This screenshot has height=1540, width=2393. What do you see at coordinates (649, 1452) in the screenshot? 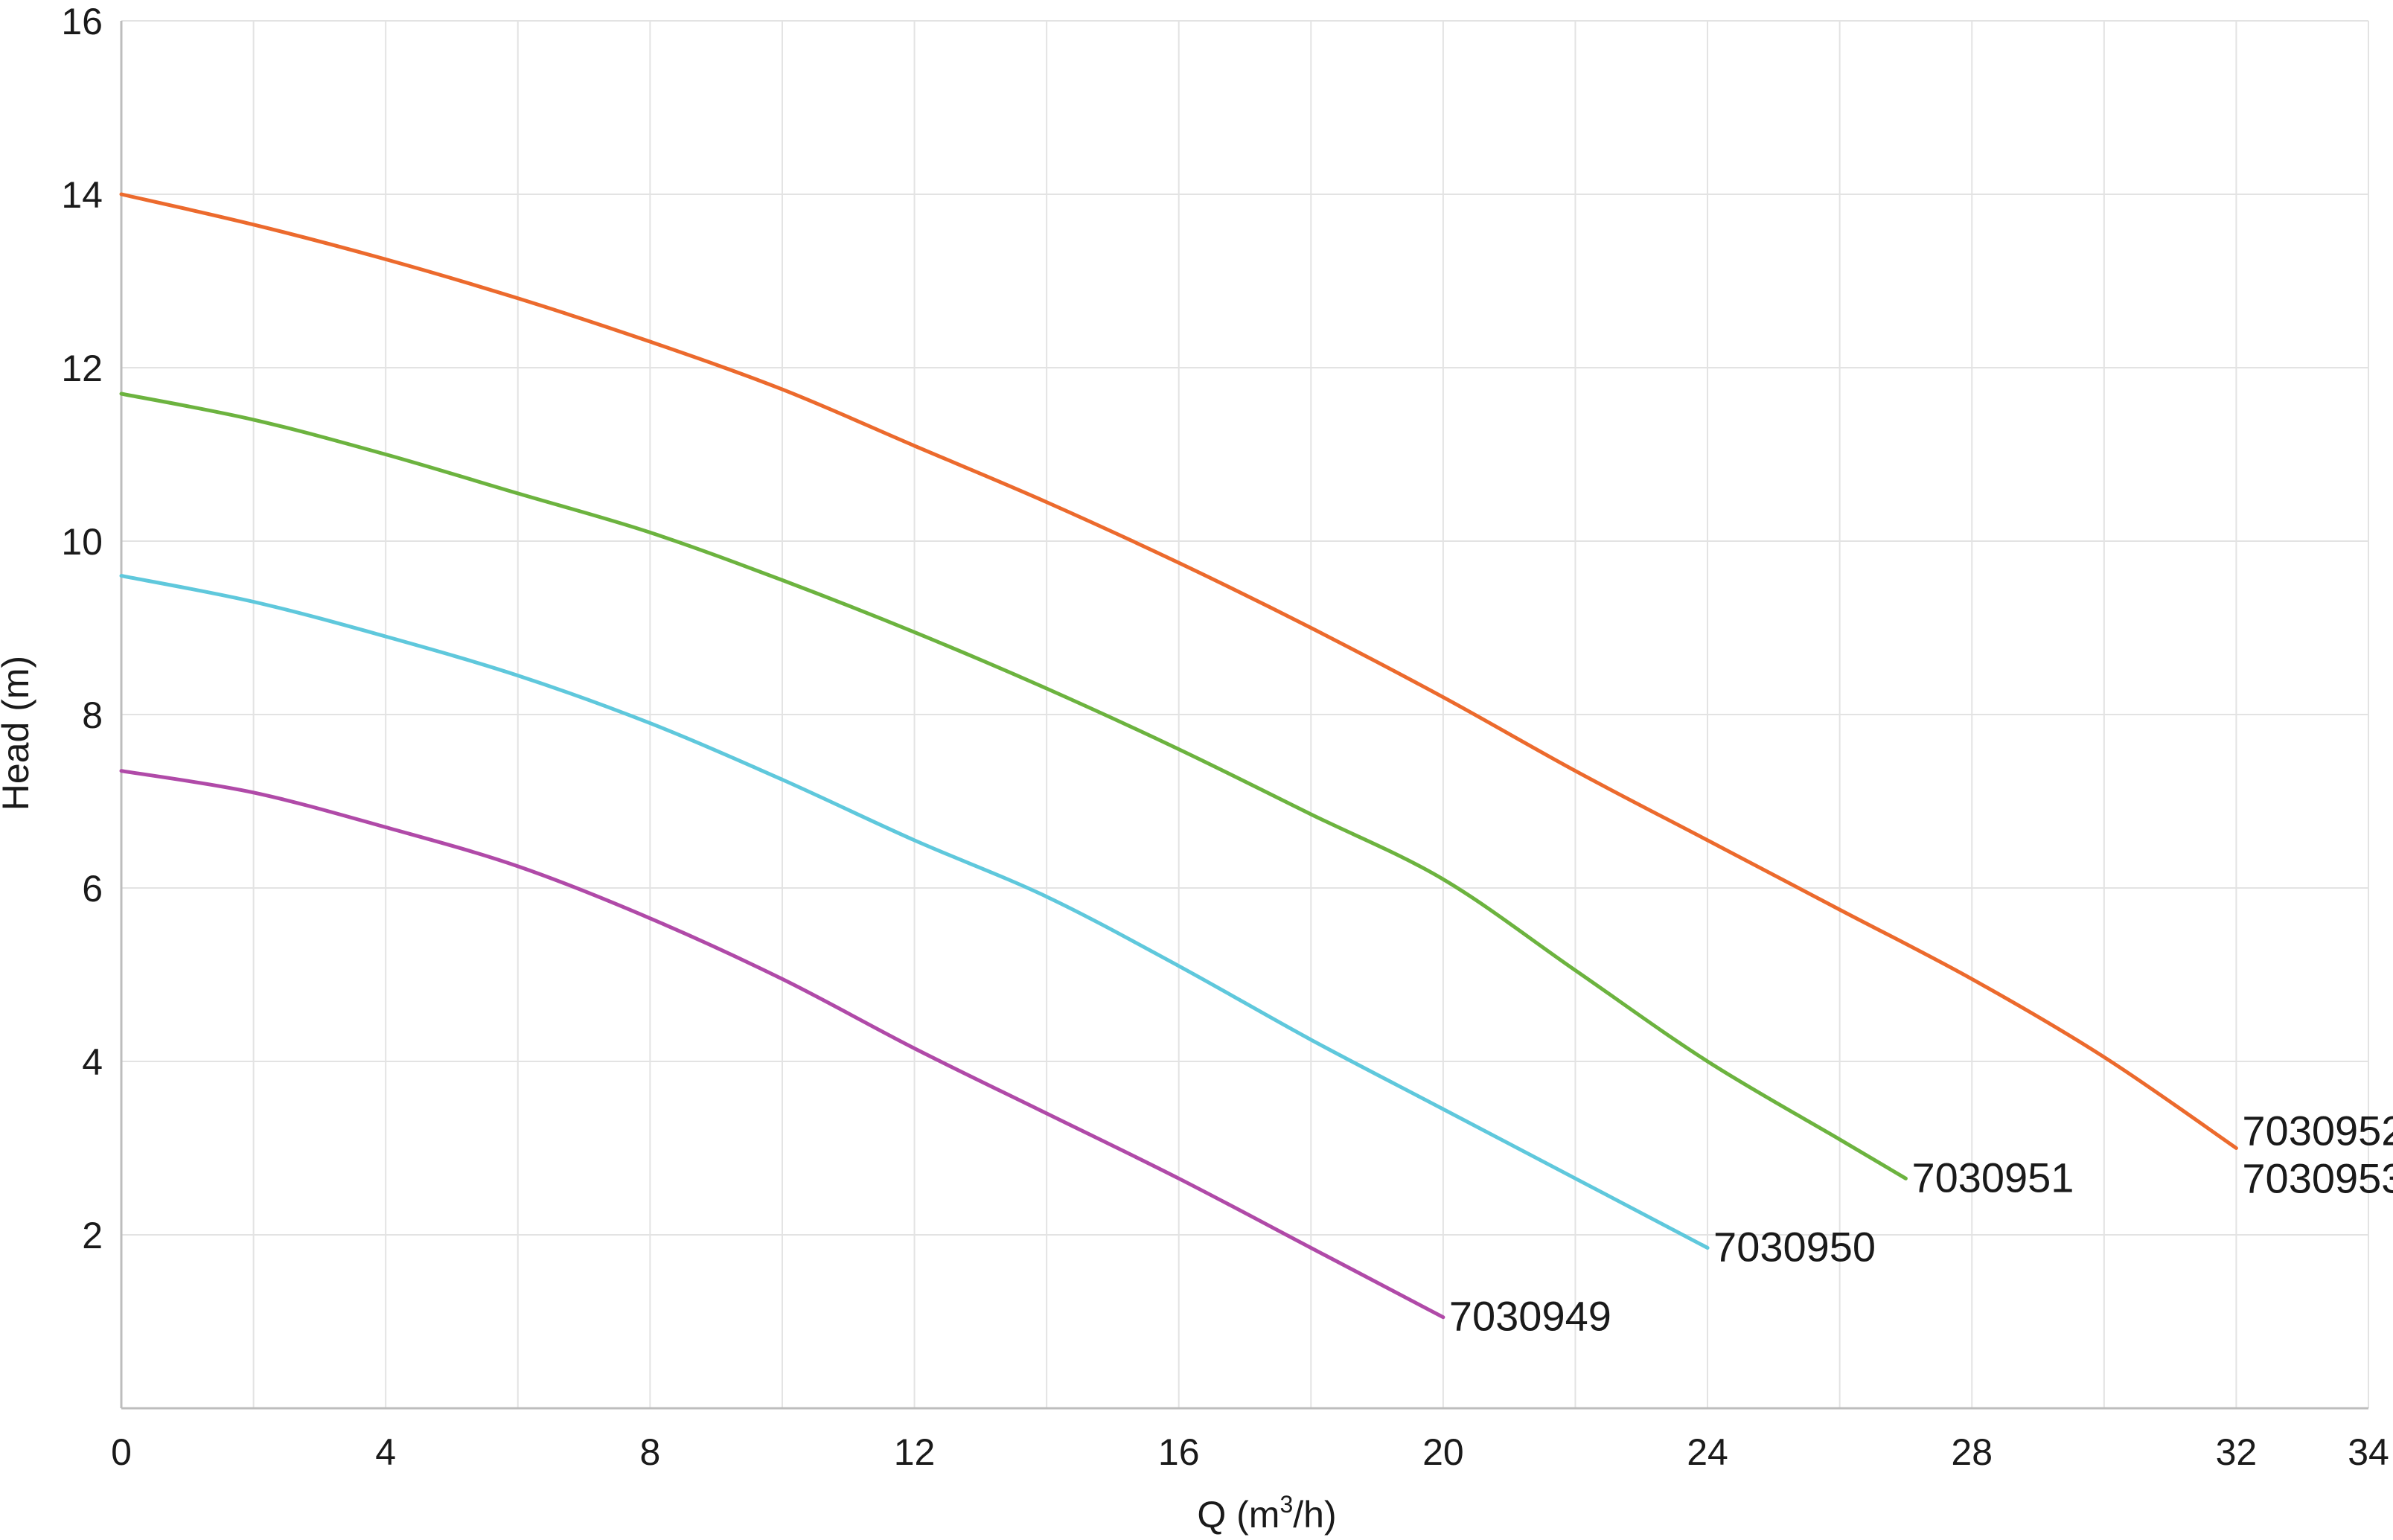
I see `x-tick-label: 8` at bounding box center [649, 1452].